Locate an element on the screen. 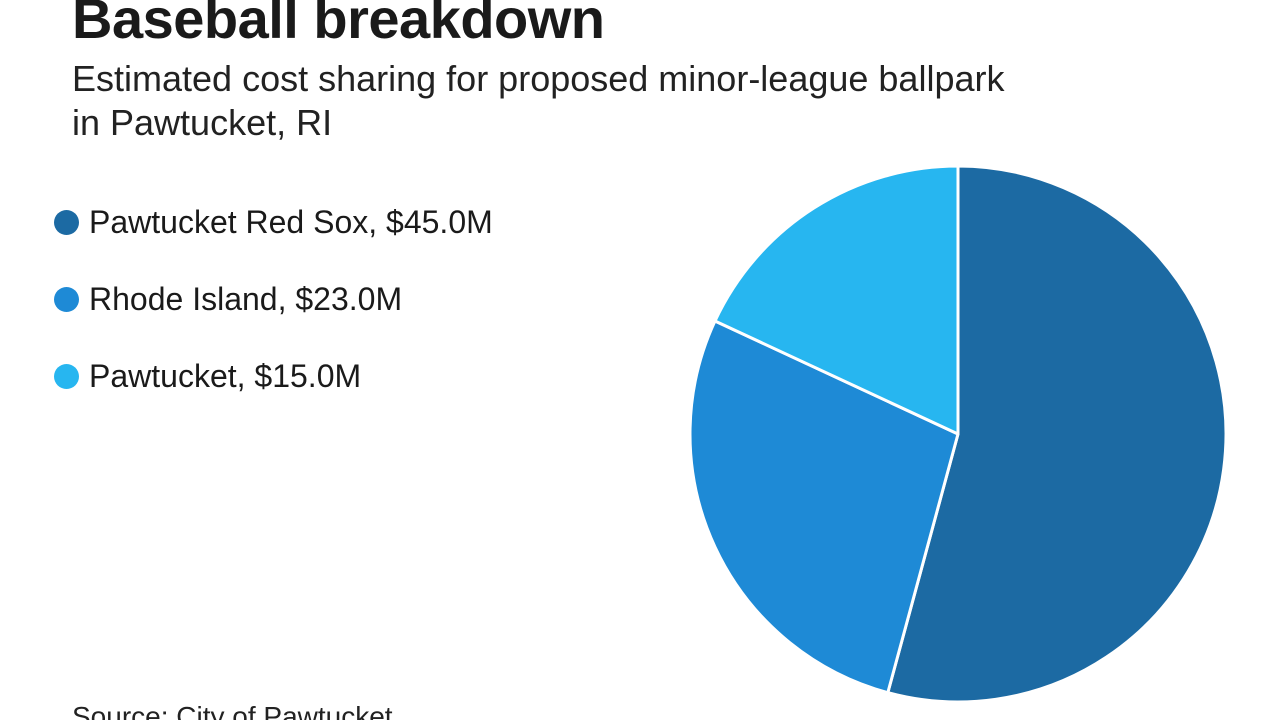 The image size is (1280, 720). legend-label-pawtucket-red-sox: Pawtucket Red Sox, $45.0M is located at coordinates (291, 221).